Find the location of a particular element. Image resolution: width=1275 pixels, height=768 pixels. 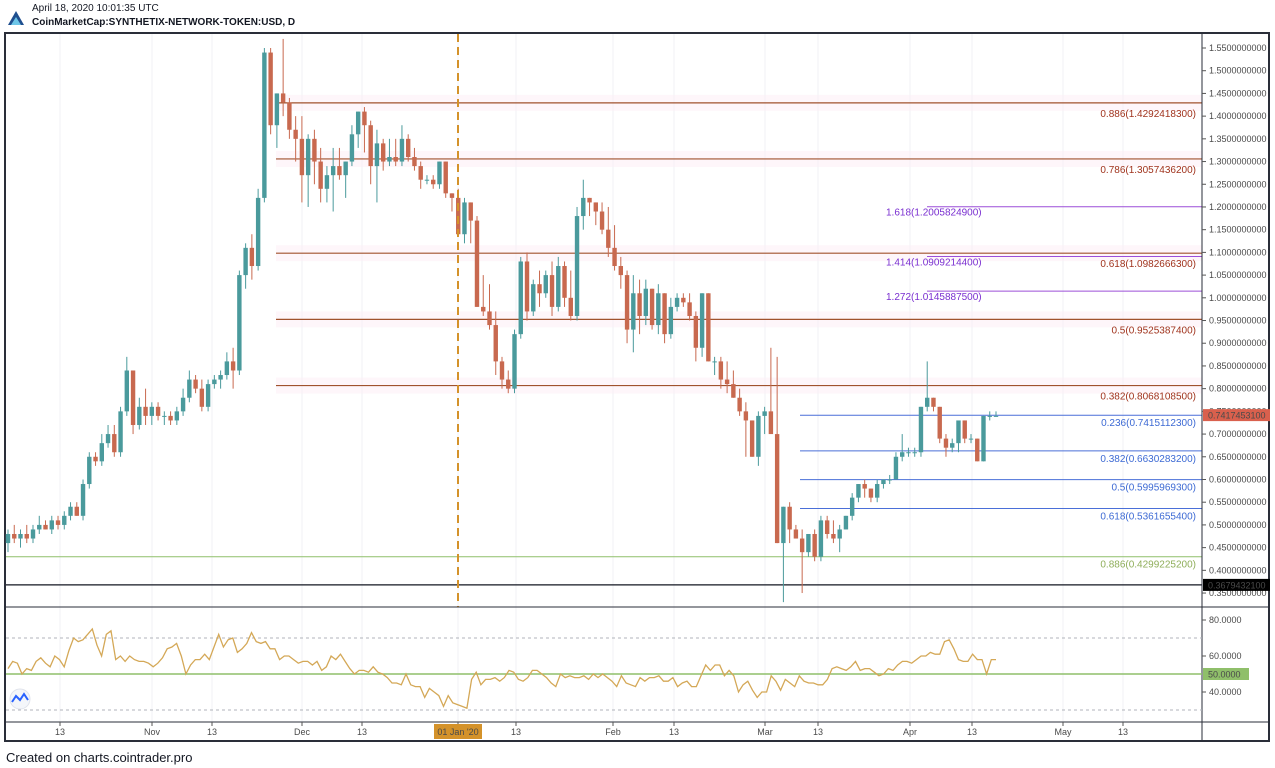

price-tick: 0.9000000000 is located at coordinates (1238, 343).